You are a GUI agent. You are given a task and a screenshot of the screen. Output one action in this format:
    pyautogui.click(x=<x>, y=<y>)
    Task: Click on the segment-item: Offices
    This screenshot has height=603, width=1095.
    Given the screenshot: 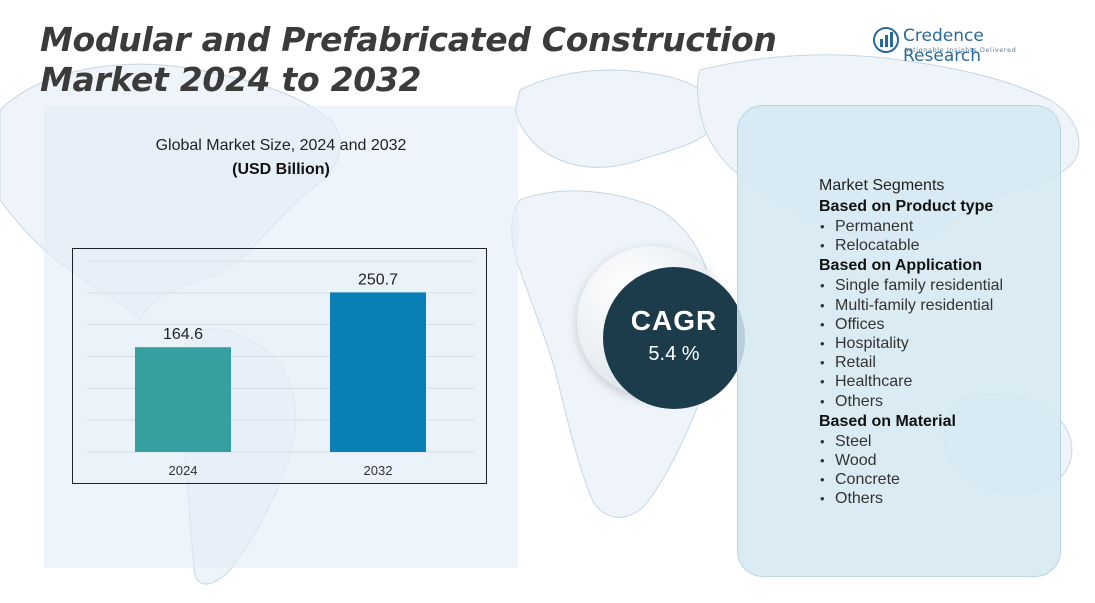 What is the action you would take?
    pyautogui.click(x=939, y=324)
    